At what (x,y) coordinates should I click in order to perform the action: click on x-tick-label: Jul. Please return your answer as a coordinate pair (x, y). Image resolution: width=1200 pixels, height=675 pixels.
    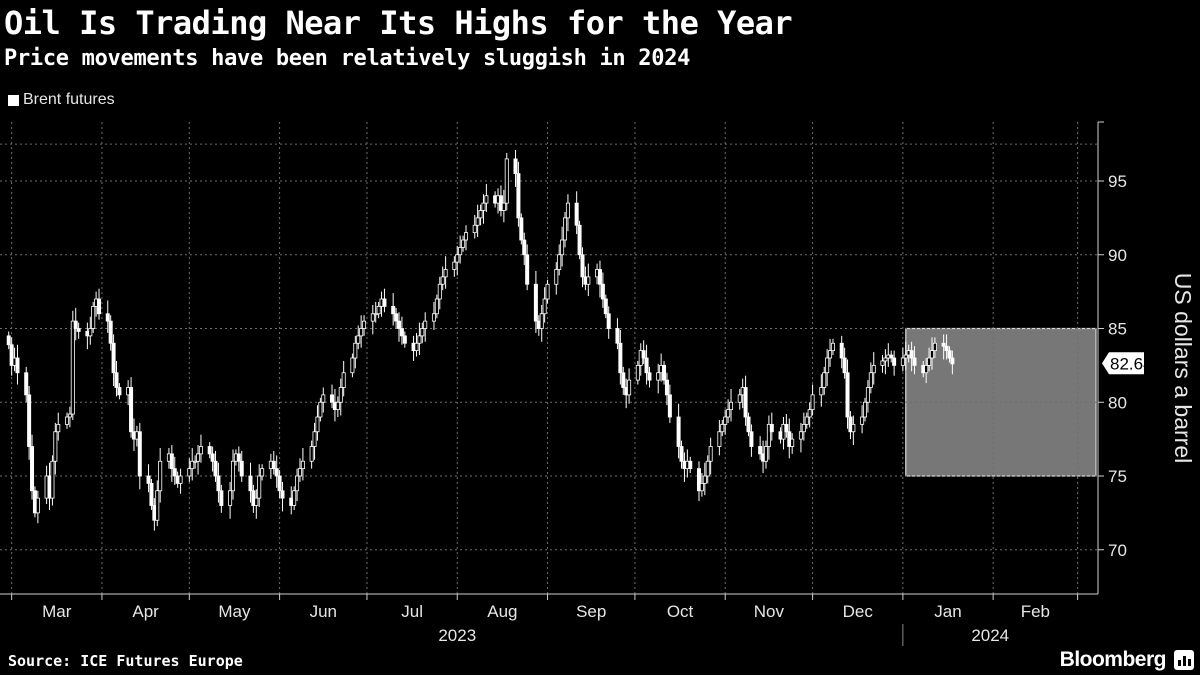
    Looking at the image, I should click on (412, 611).